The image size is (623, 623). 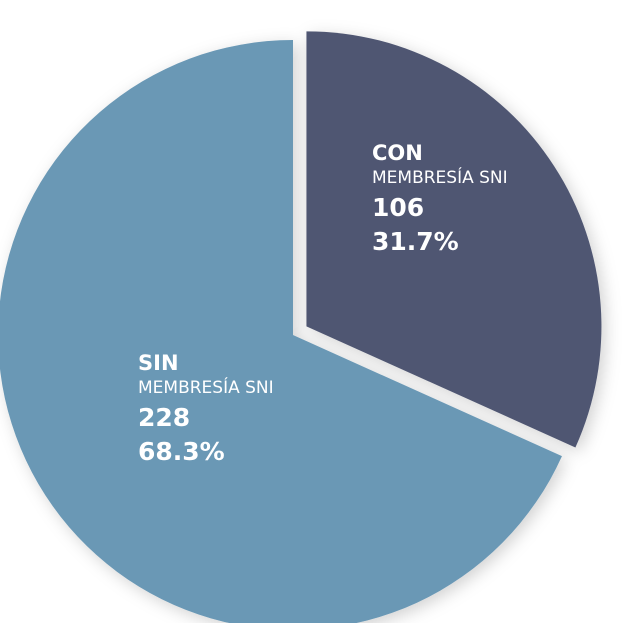 I want to click on slice-category: SIN, so click(x=158, y=363).